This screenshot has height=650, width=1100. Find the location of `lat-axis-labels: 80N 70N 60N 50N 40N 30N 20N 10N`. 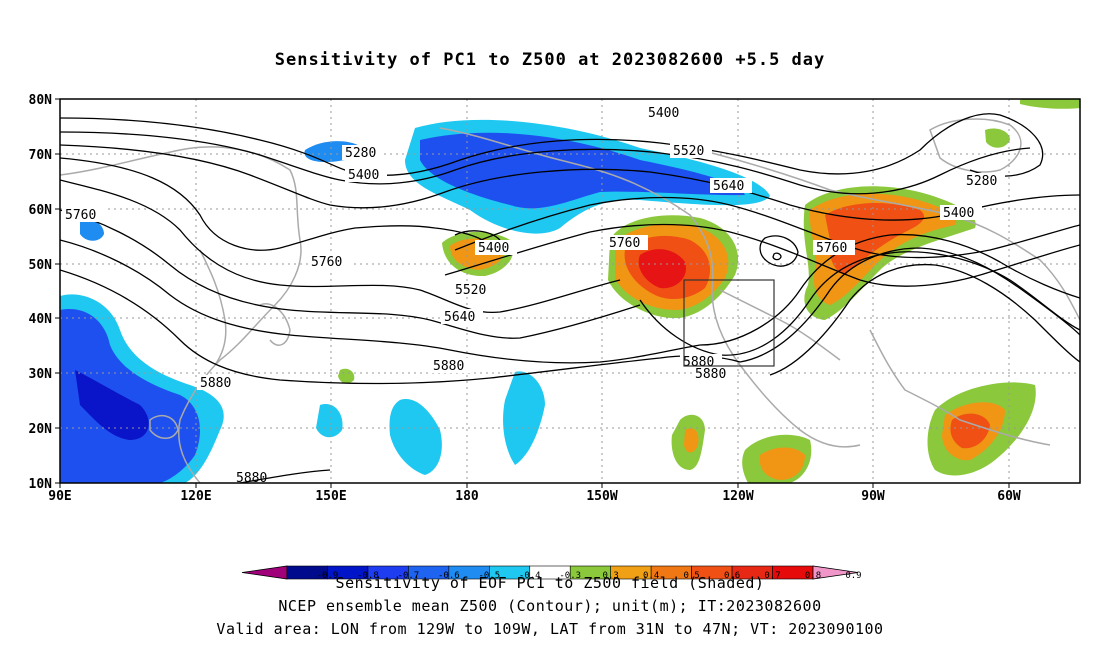

lat-axis-labels: 80N 70N 60N 50N 40N 30N 20N 10N is located at coordinates (41, 292).